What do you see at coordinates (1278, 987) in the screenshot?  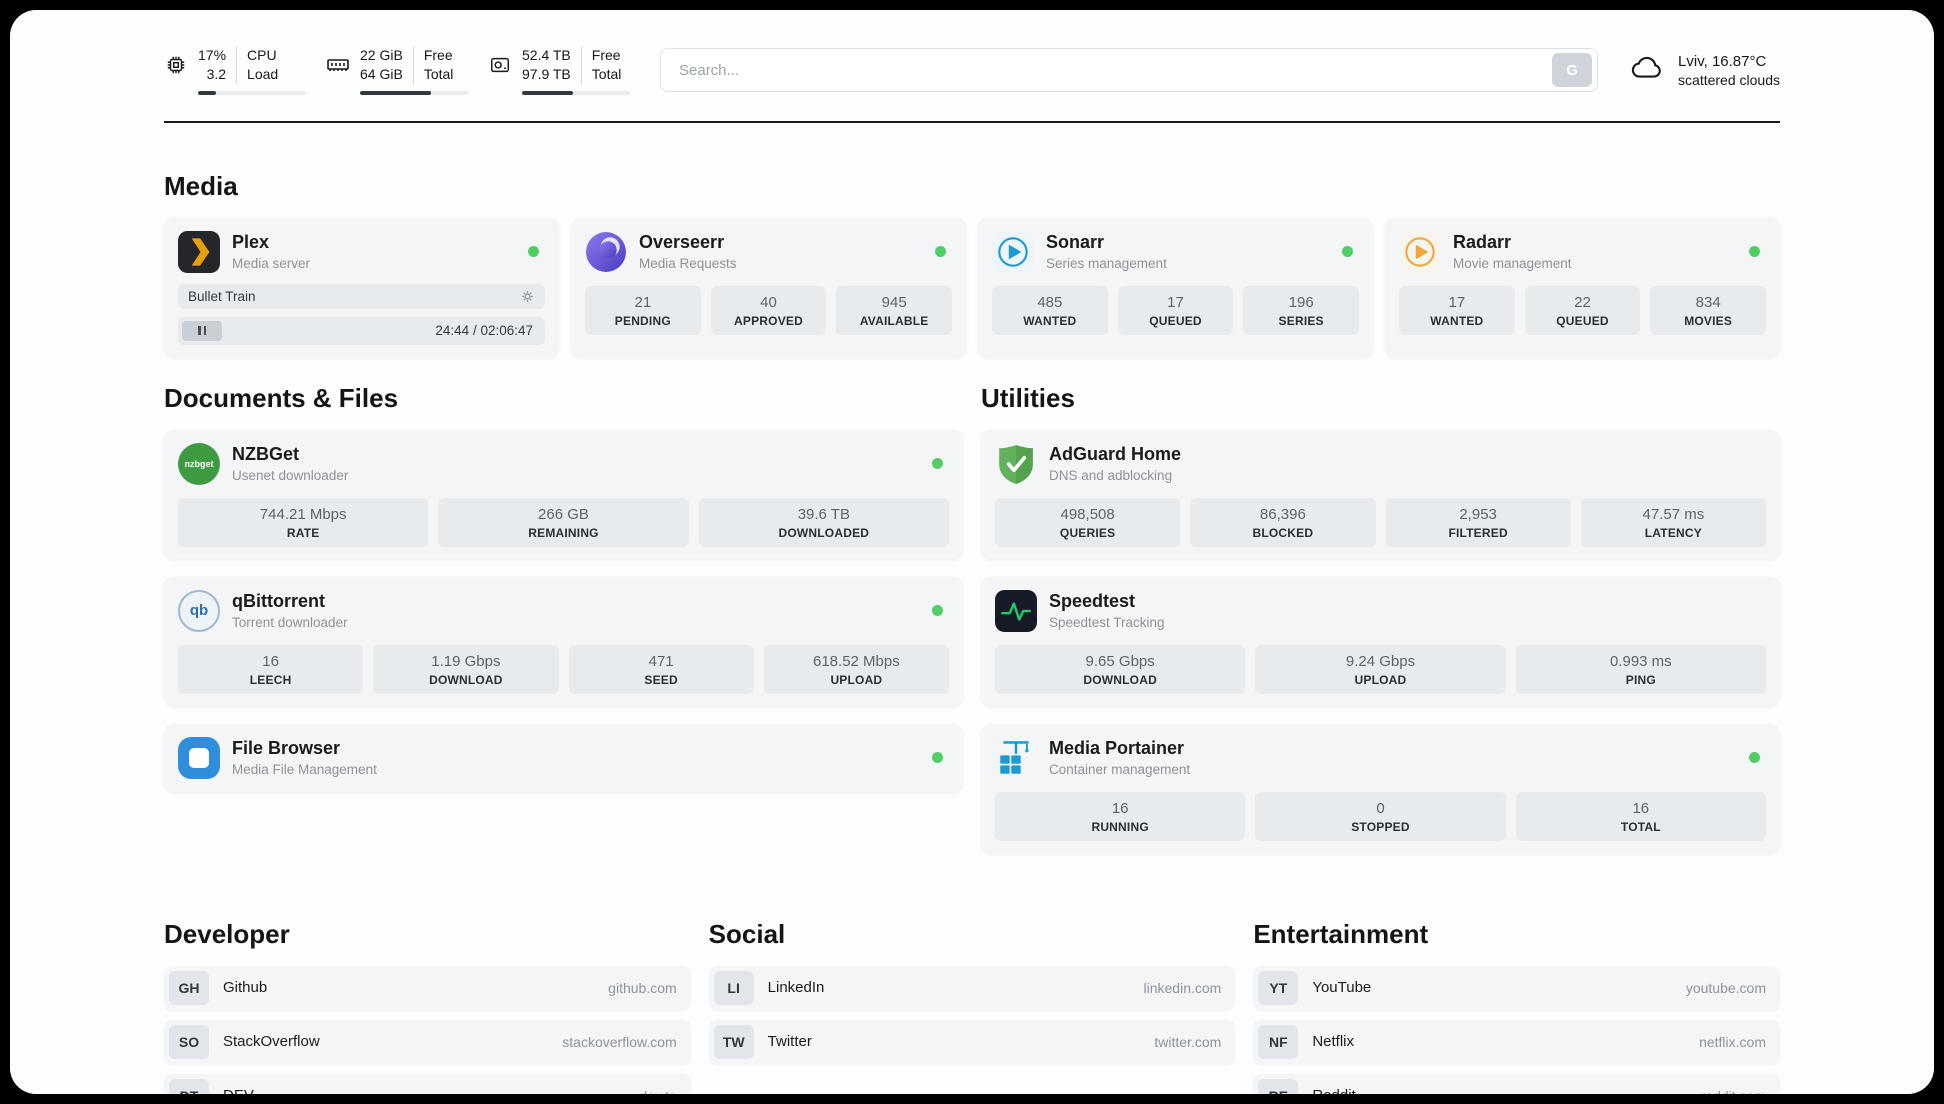 I see `youtube-abbr-icon: YT` at bounding box center [1278, 987].